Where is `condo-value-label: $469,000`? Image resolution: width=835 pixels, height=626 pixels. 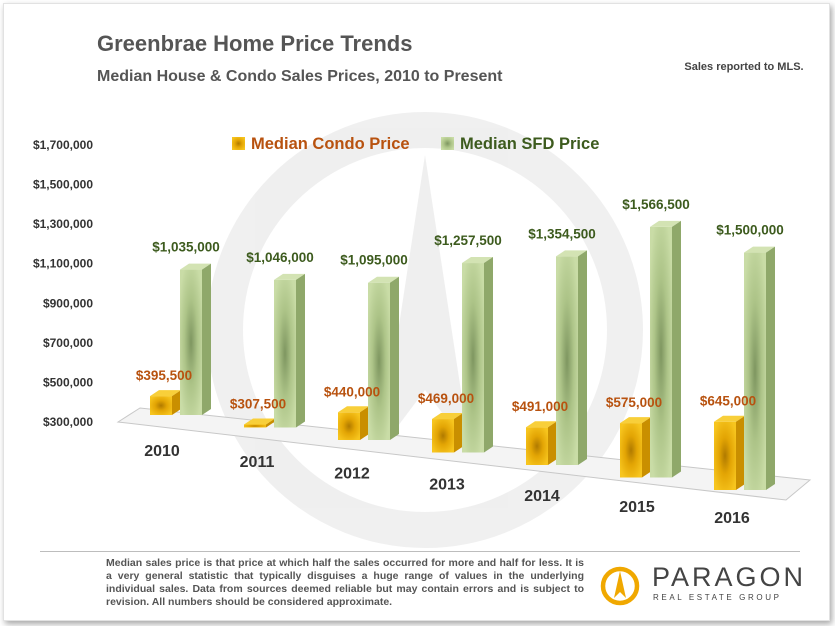
condo-value-label: $469,000 is located at coordinates (446, 398).